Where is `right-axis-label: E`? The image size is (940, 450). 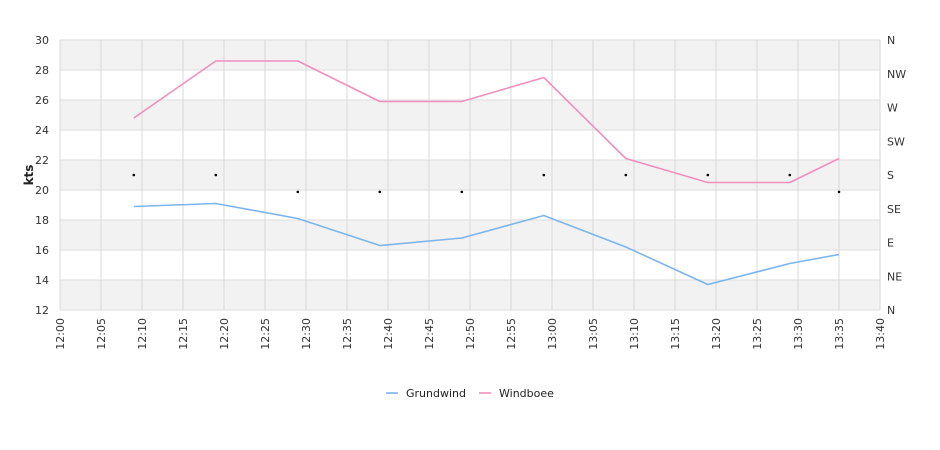 right-axis-label: E is located at coordinates (890, 243).